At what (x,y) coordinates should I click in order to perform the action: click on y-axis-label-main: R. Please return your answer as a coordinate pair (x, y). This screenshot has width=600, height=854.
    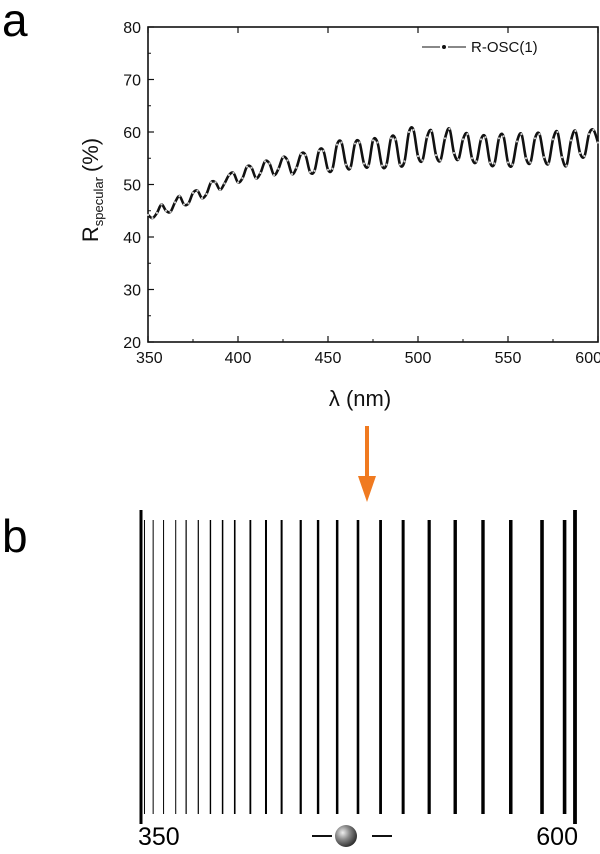
    Looking at the image, I should click on (90, 234).